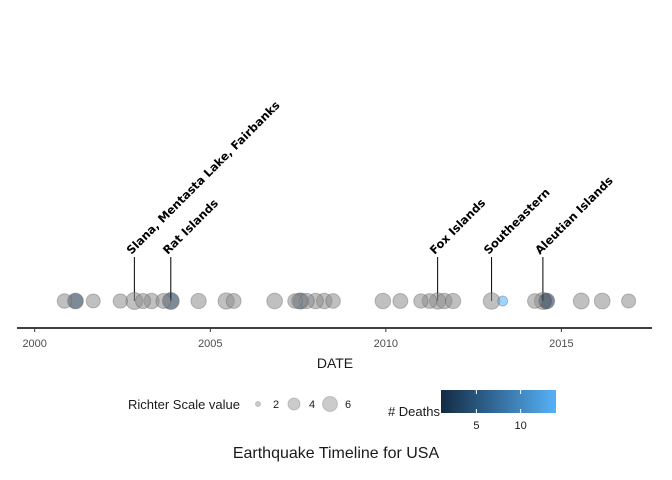 The width and height of the screenshot is (672, 480). Describe the element at coordinates (276, 405) in the screenshot. I see `size-legend-label: 2` at that location.